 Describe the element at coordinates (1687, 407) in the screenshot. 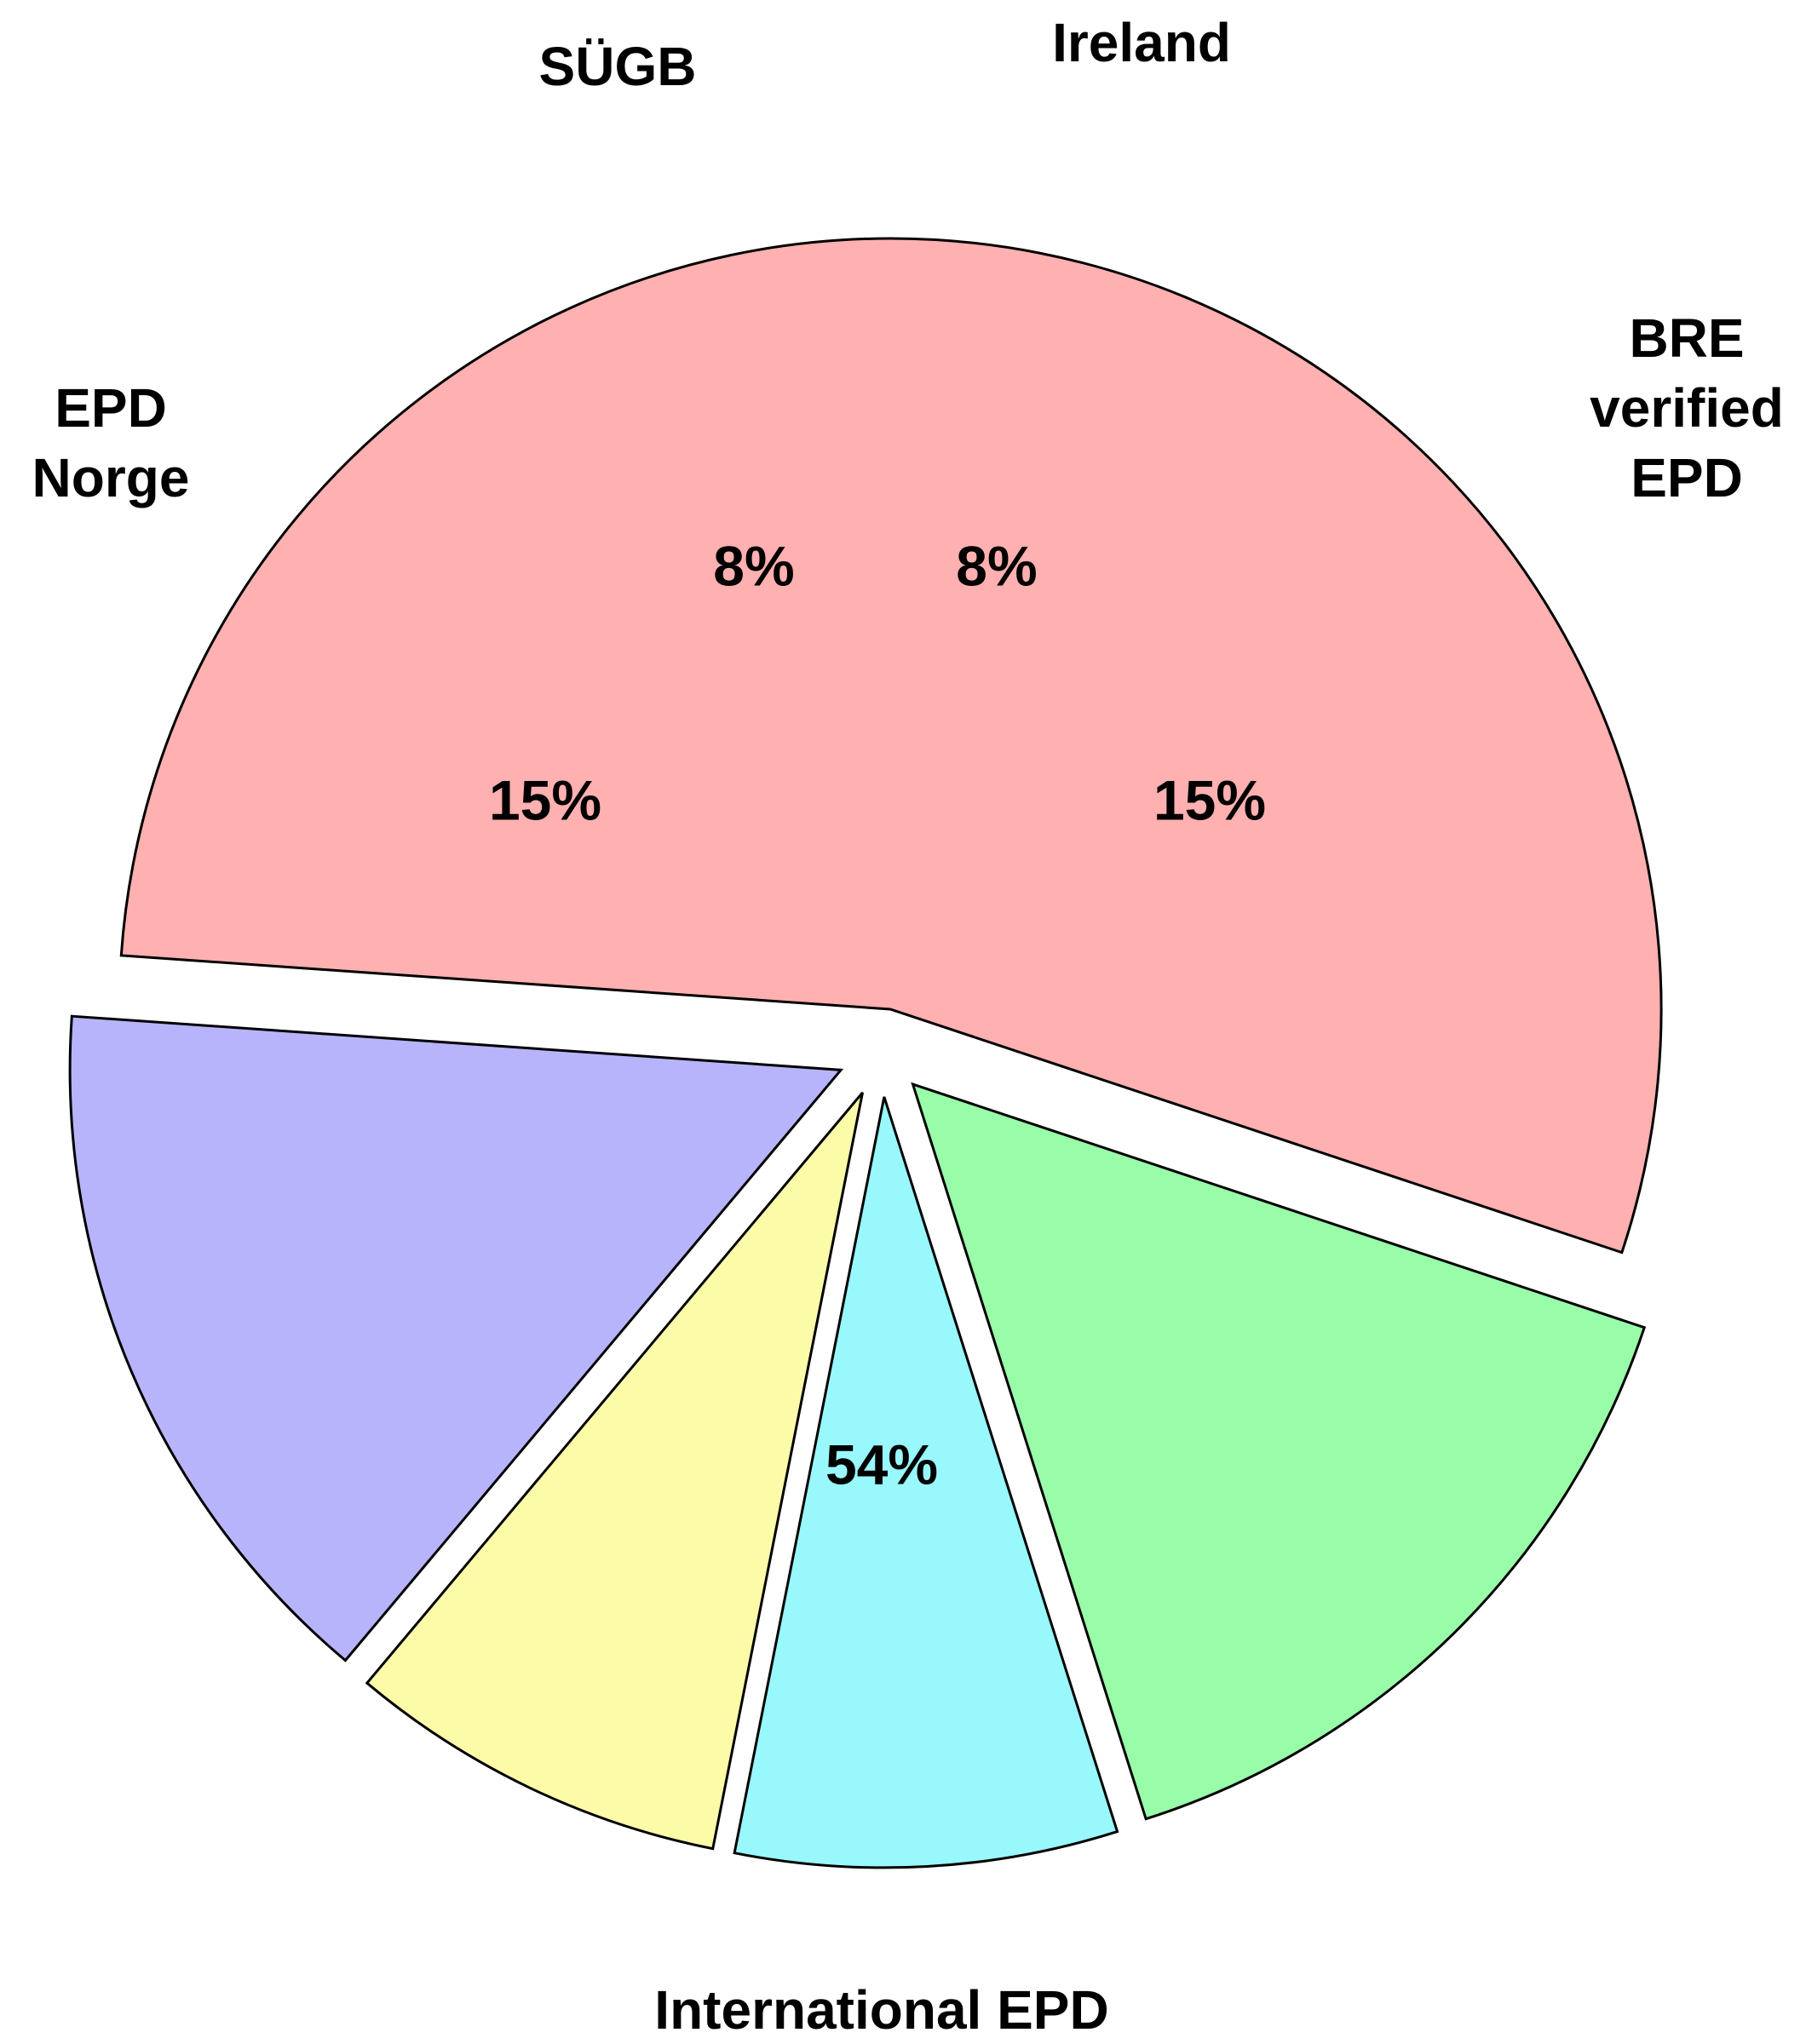

I see `pie-slice-category-label: BRE verified EPD` at that location.